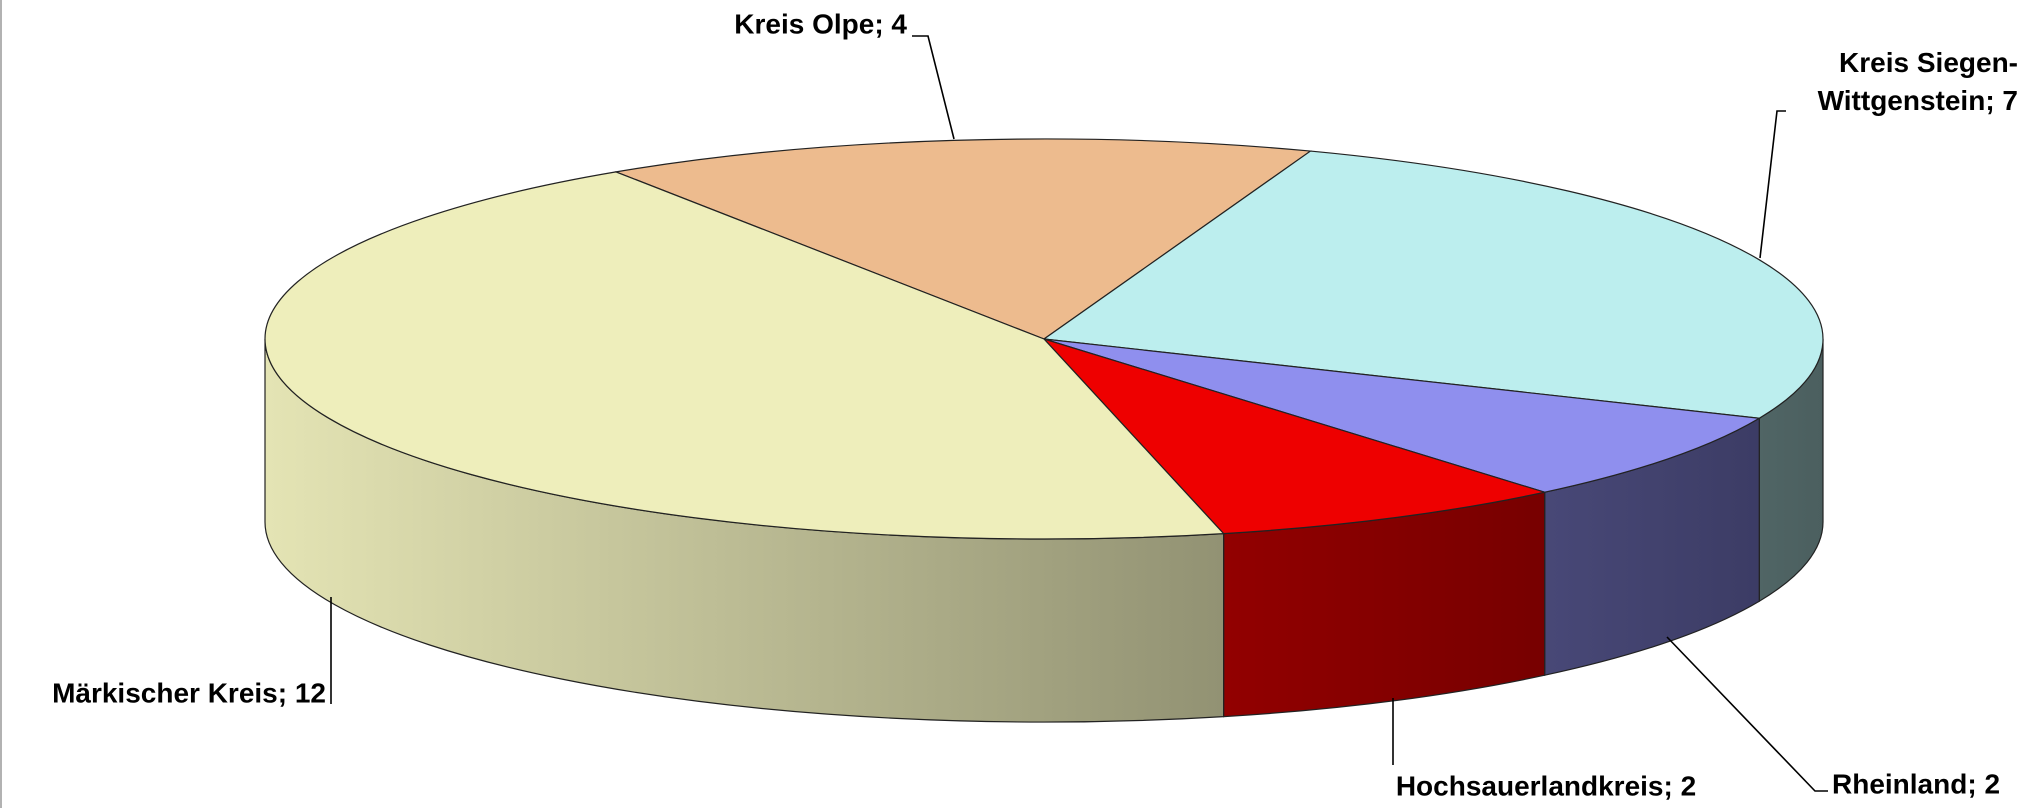 The image size is (2026, 808). Describe the element at coordinates (1928, 62) in the screenshot. I see `label-line: Kreis Siegen-` at that location.